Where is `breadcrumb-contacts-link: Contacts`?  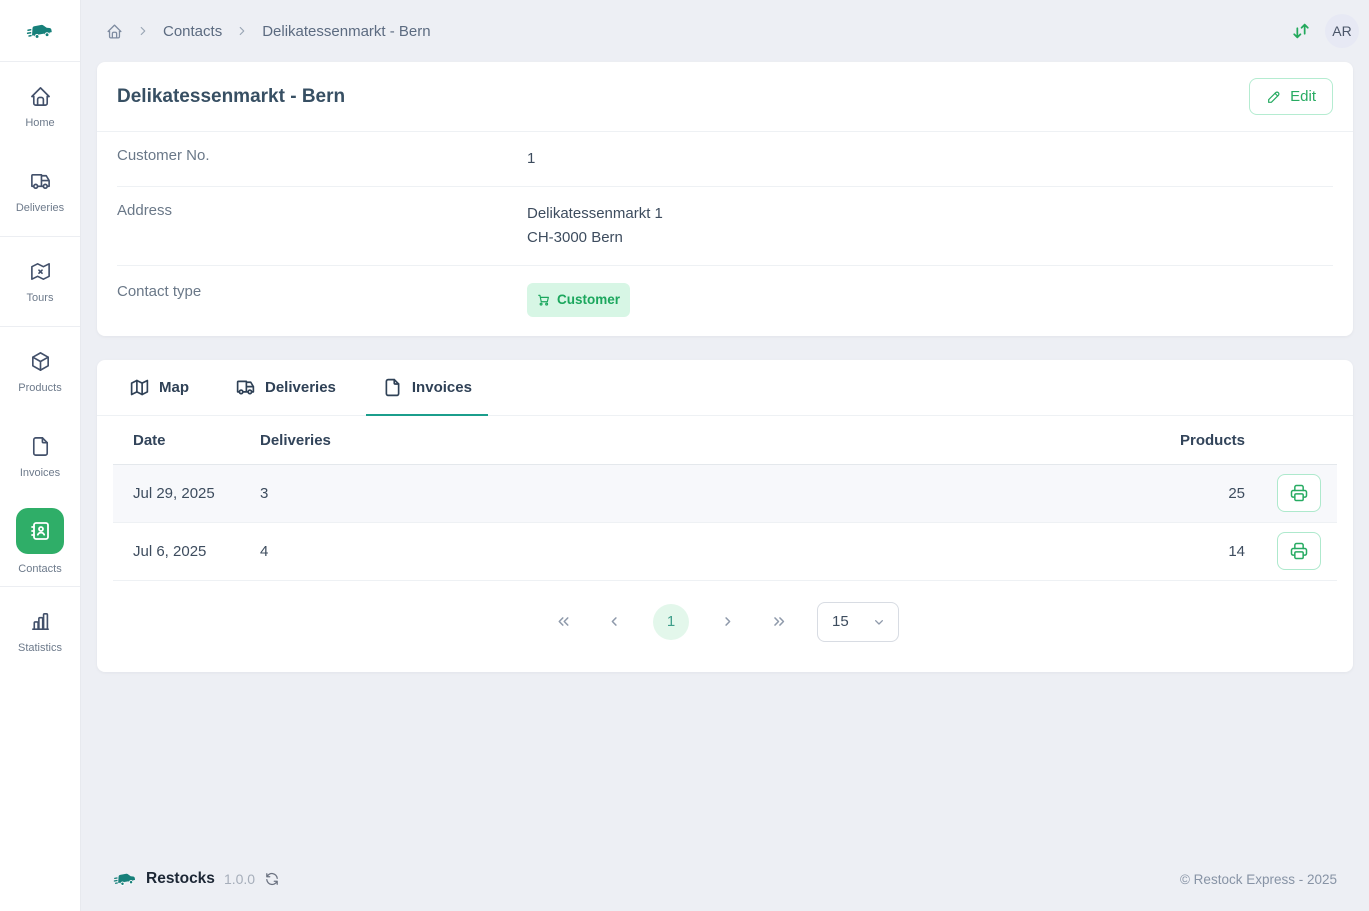
breadcrumb-contacts-link: Contacts is located at coordinates (193, 31).